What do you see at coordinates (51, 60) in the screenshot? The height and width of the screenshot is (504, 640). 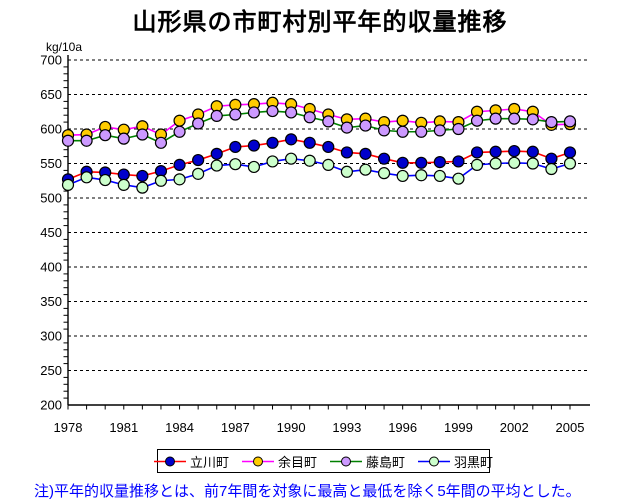 I see `y-tick-label: 700` at bounding box center [51, 60].